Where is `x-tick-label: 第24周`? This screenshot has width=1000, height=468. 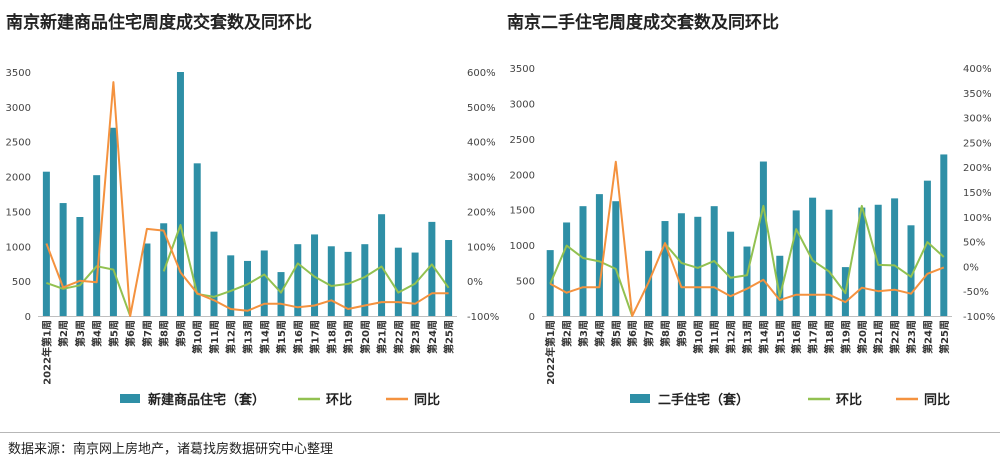 x-tick-label: 第24周 is located at coordinates (432, 337).